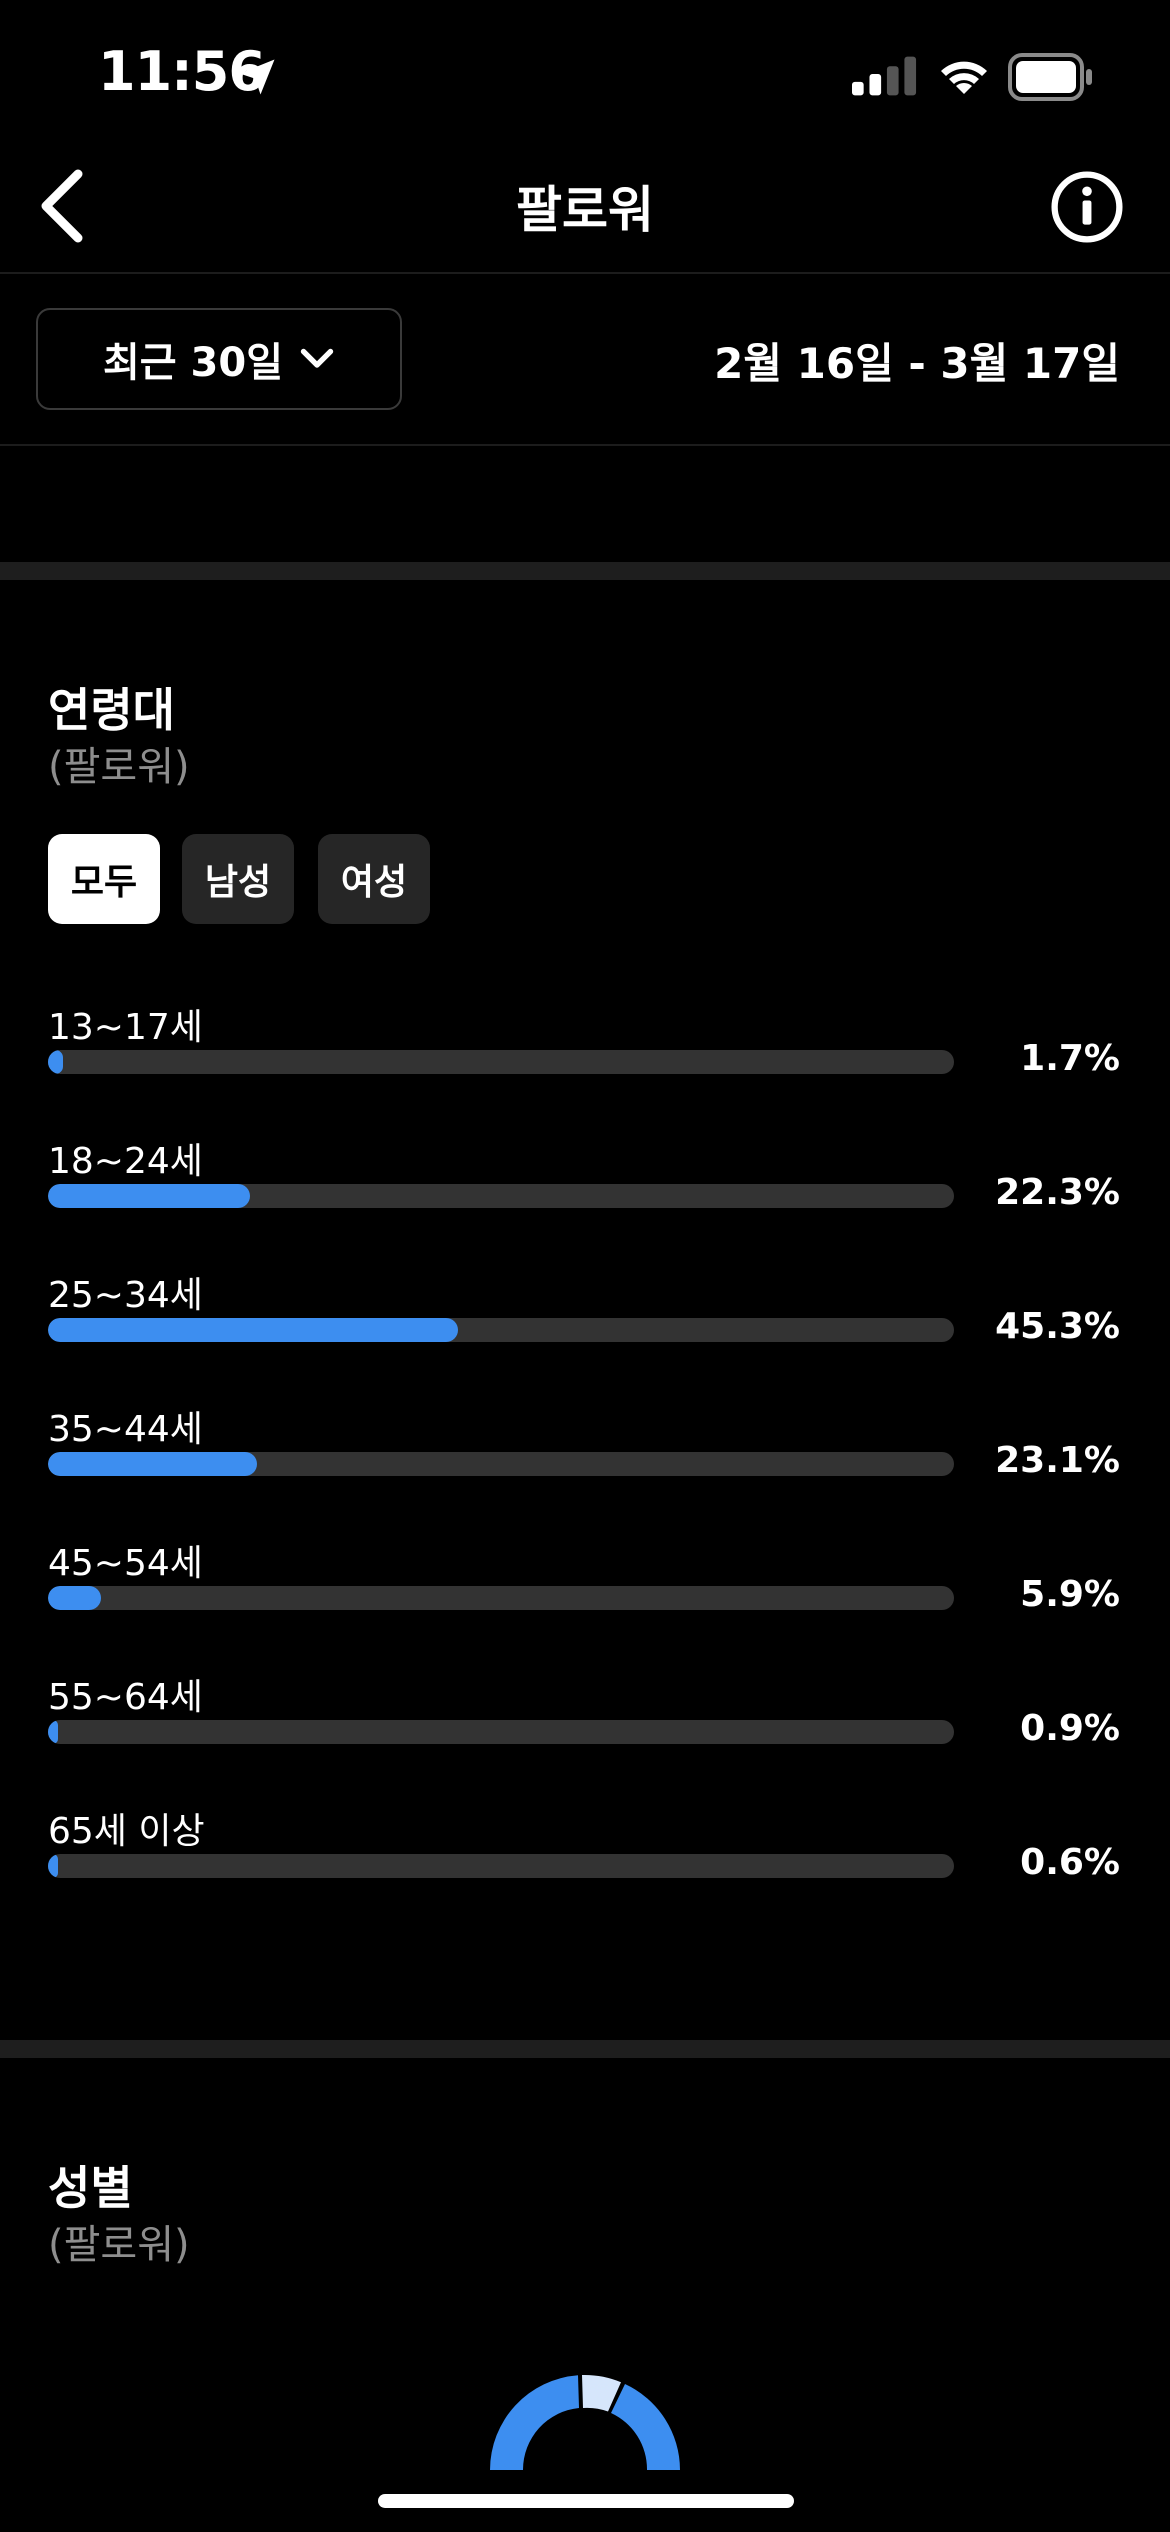  I want to click on gender-section-subtitle: (팔로워), so click(119, 2245).